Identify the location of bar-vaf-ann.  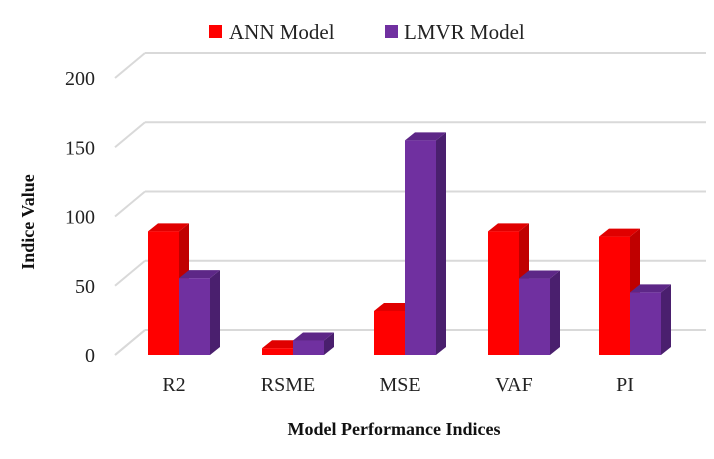
(508, 289).